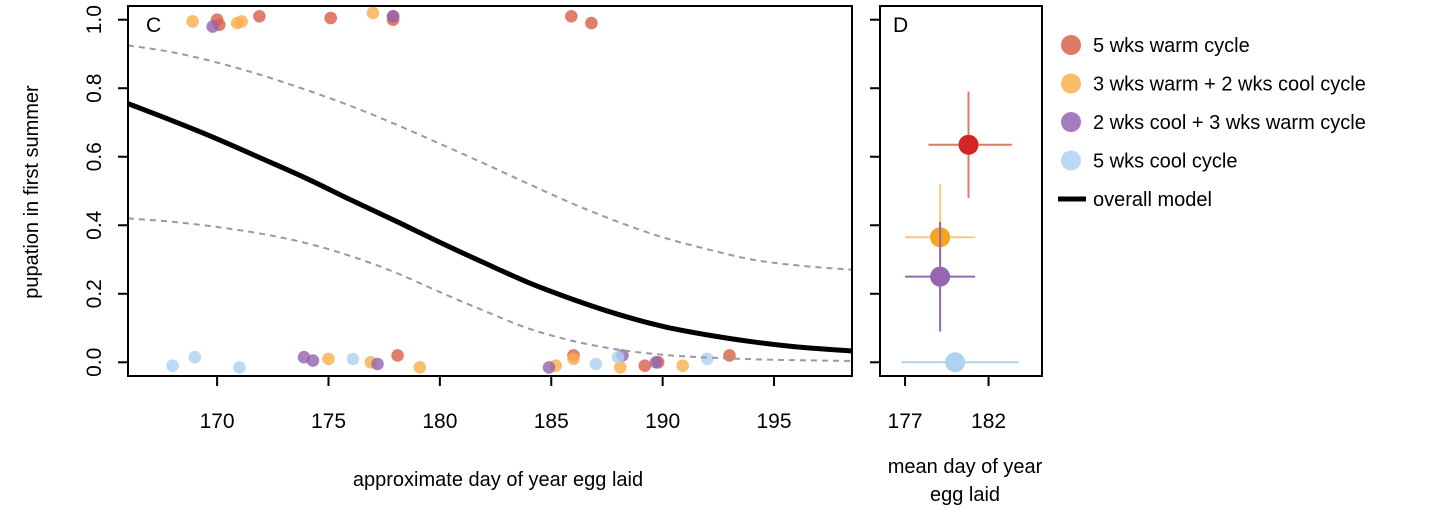  I want to click on legend-item: overall model, so click(1135, 200).